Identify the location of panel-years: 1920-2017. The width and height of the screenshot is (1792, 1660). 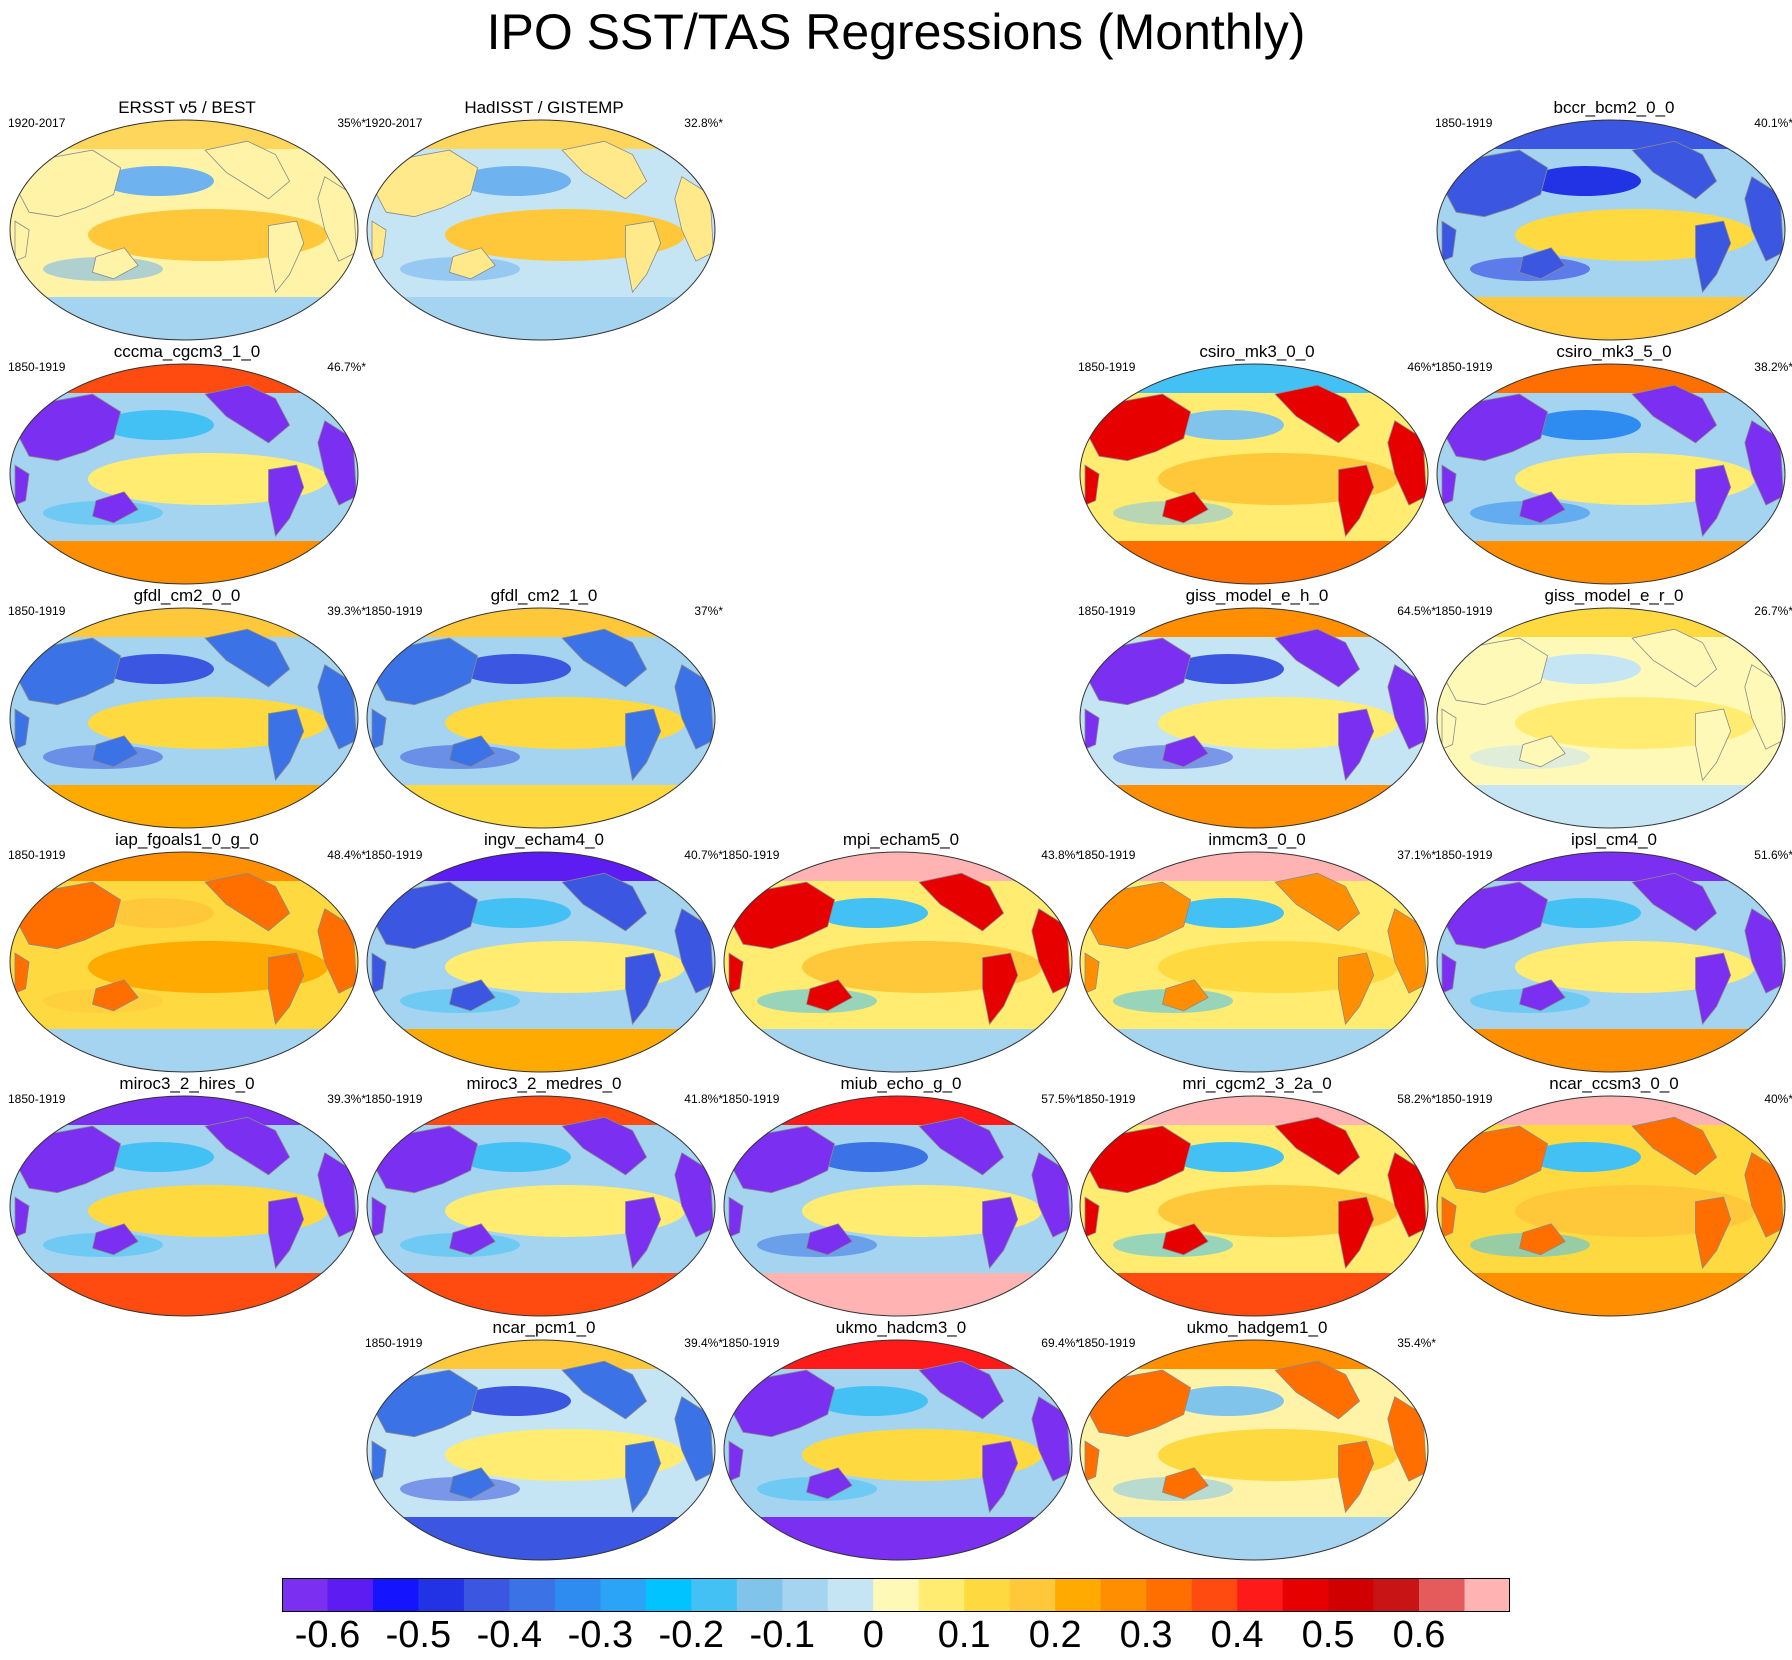
(37, 123).